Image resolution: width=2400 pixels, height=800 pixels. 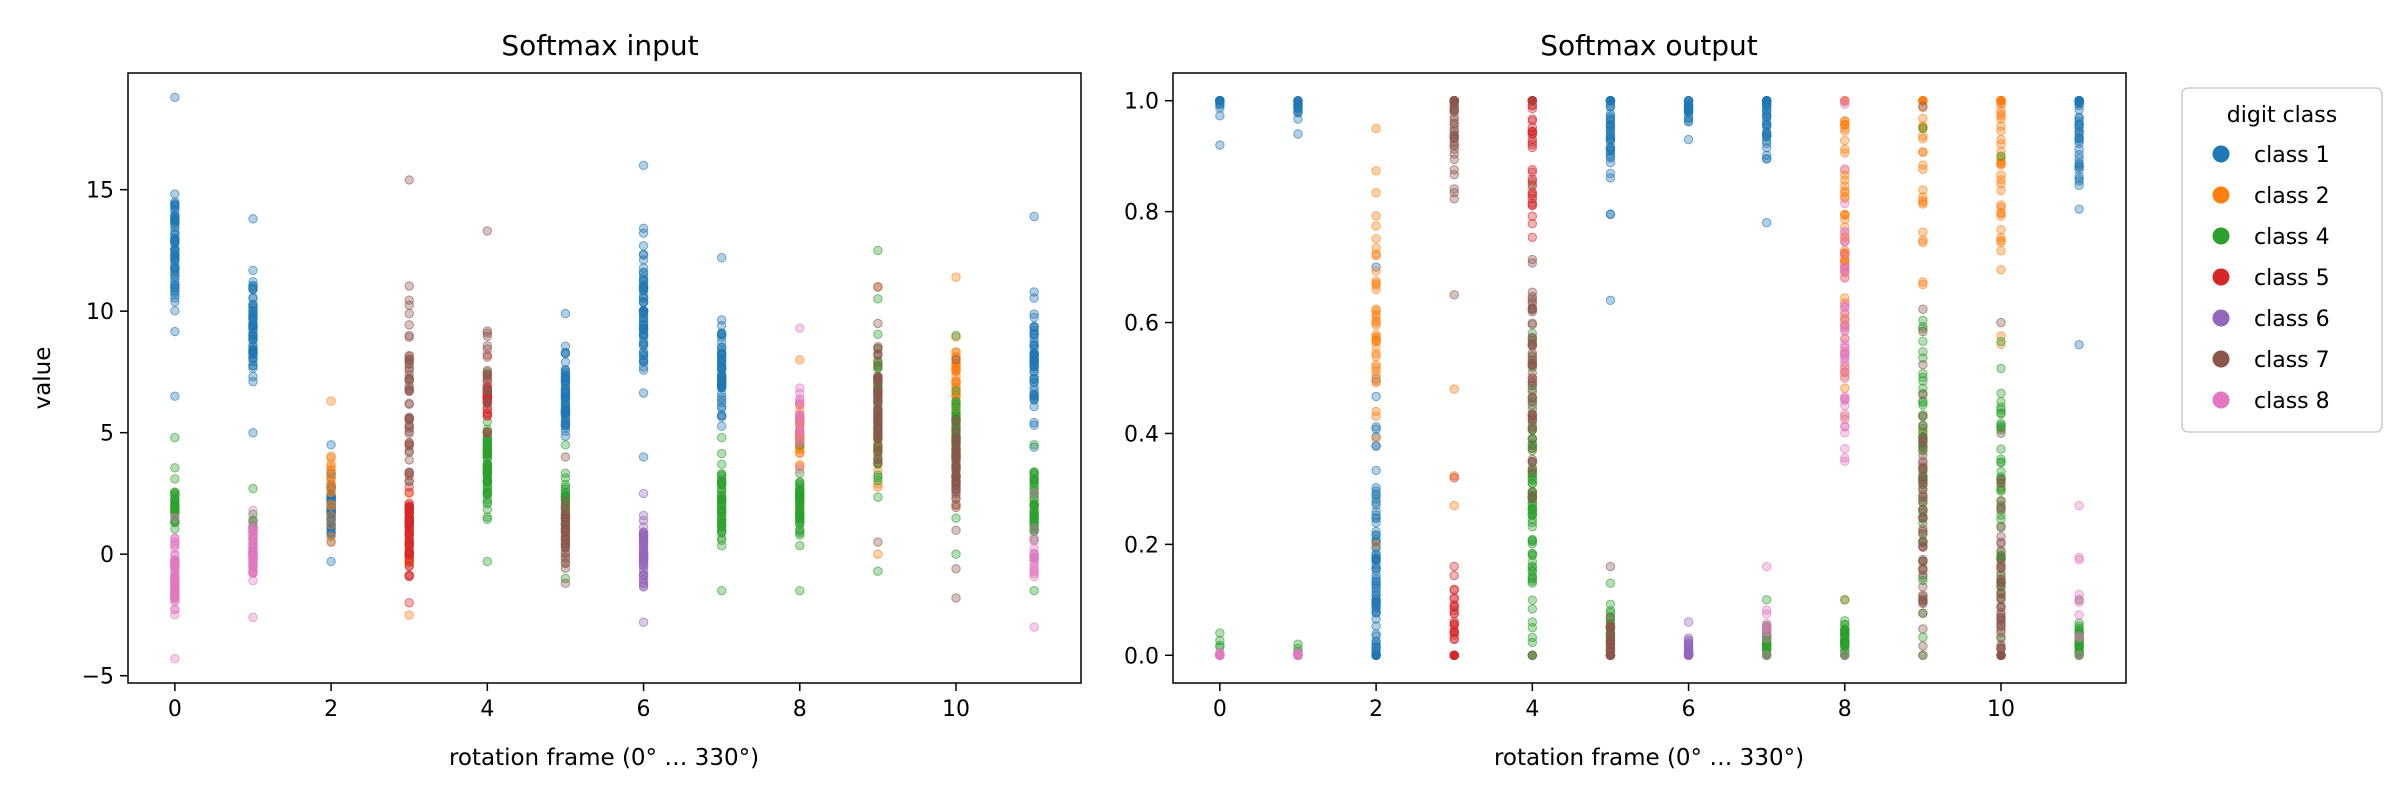 I want to click on x-tick-label: 0, so click(x=175, y=709).